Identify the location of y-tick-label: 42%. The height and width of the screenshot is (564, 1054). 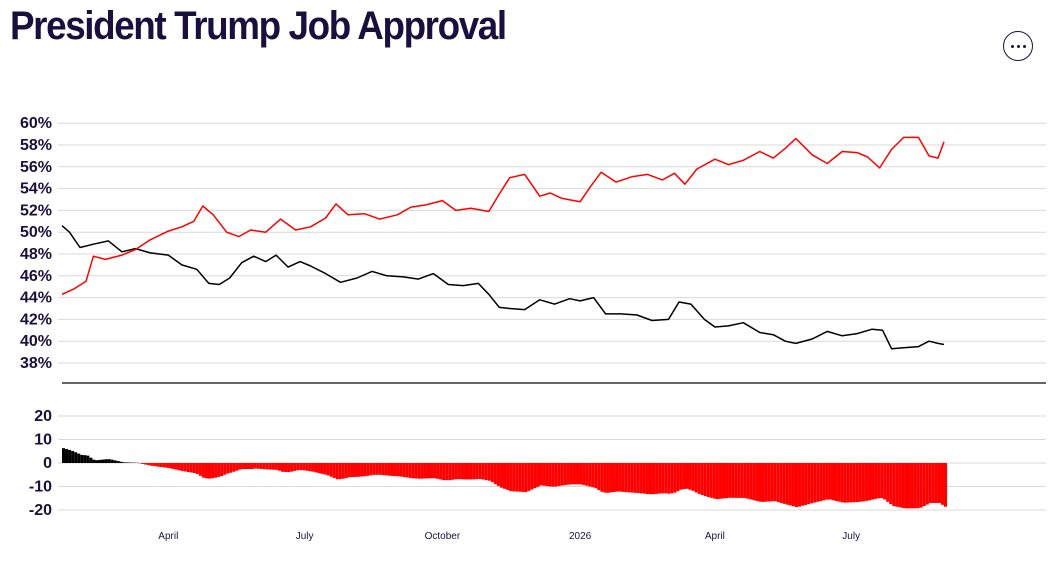
(36, 319).